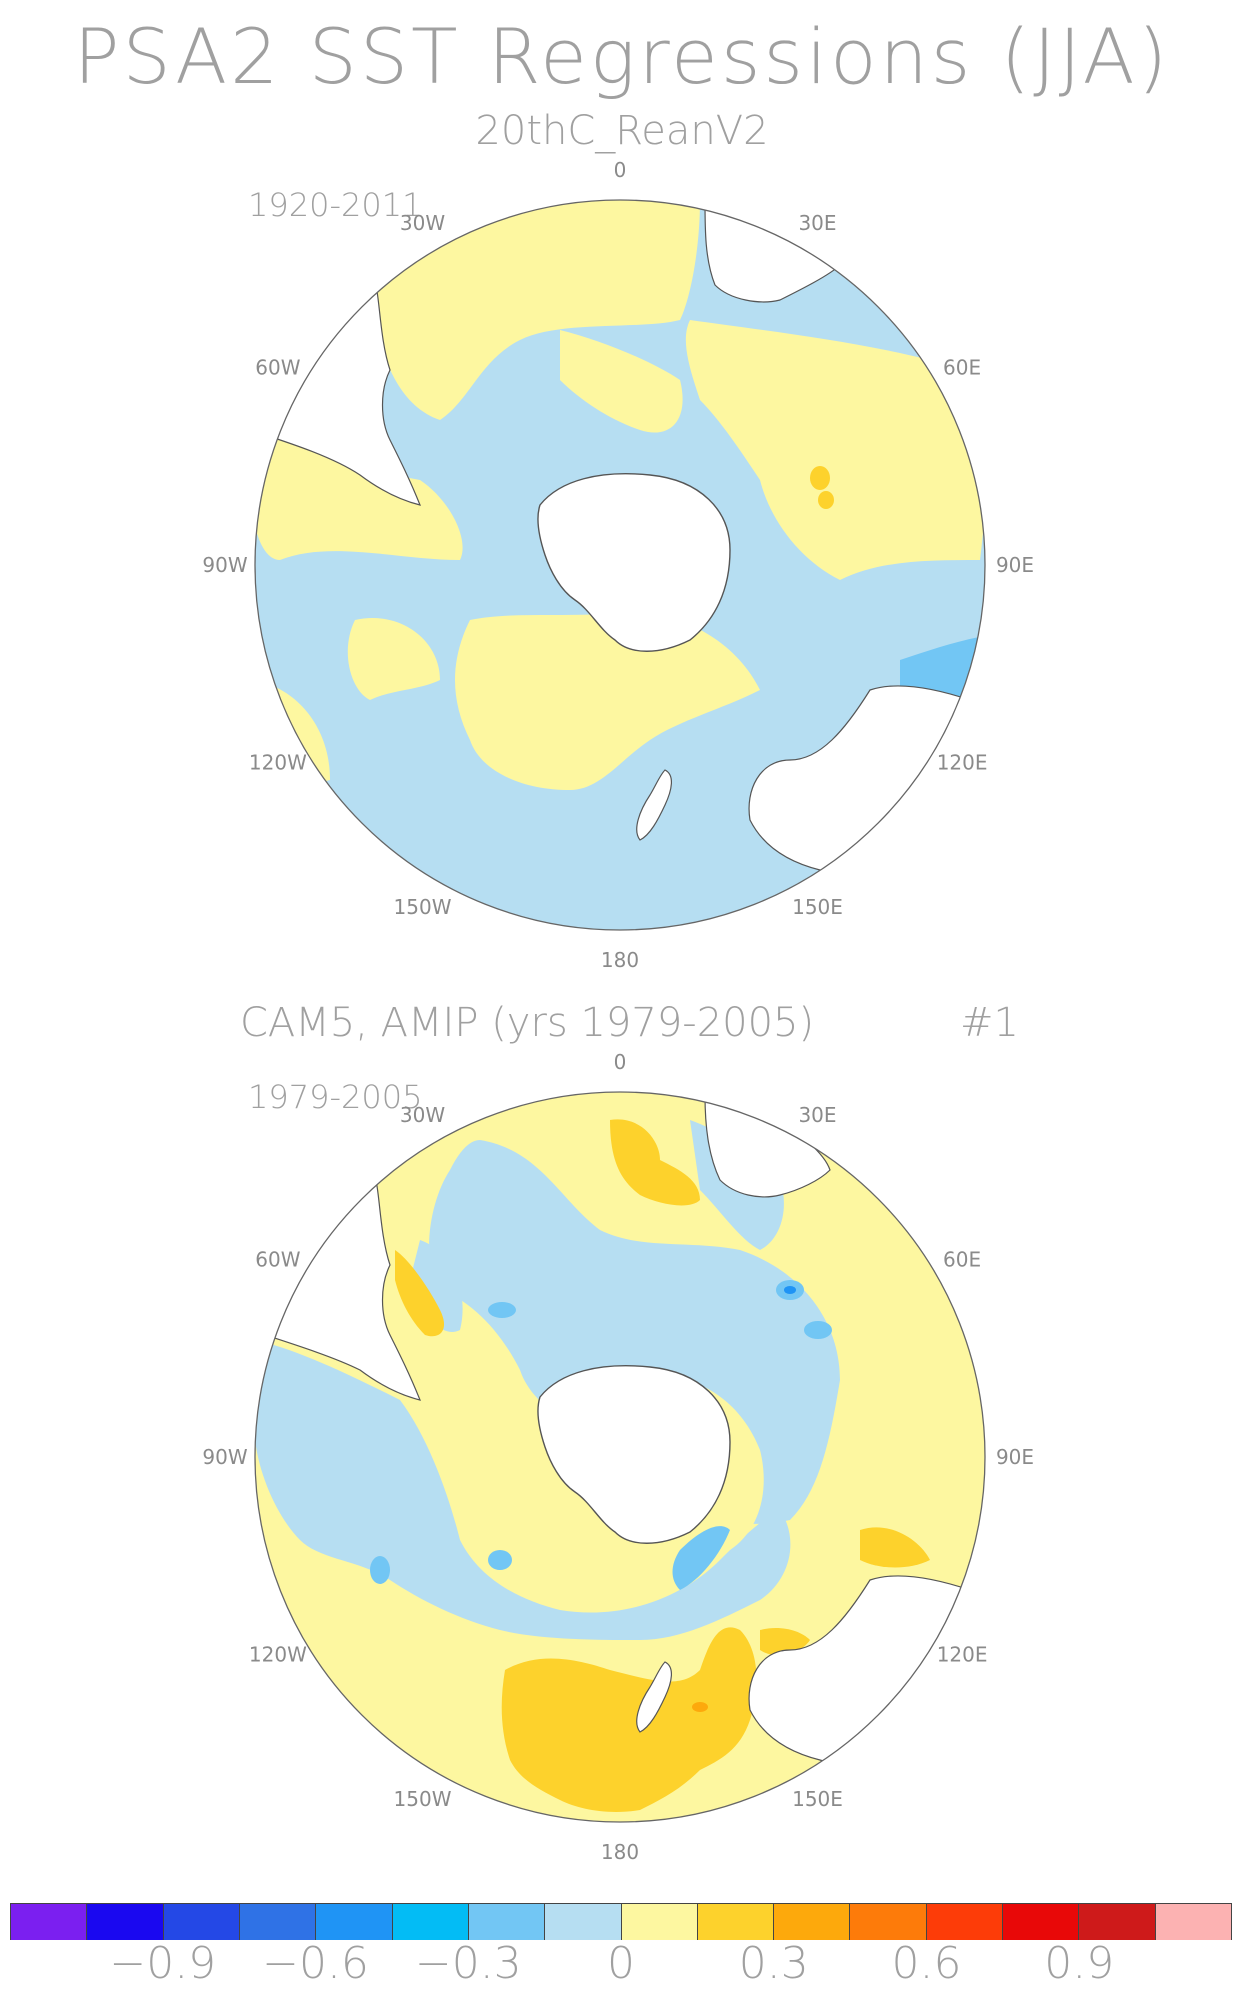 The width and height of the screenshot is (1244, 1989). Describe the element at coordinates (1079, 1963) in the screenshot. I see `colorbar-label: 0.9` at that location.